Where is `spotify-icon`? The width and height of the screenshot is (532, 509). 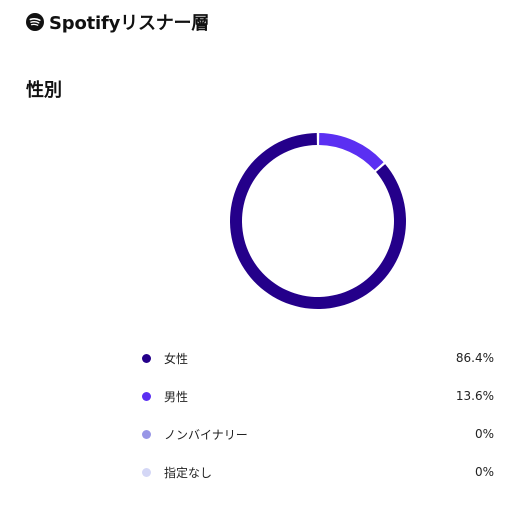
spotify-icon is located at coordinates (35, 22).